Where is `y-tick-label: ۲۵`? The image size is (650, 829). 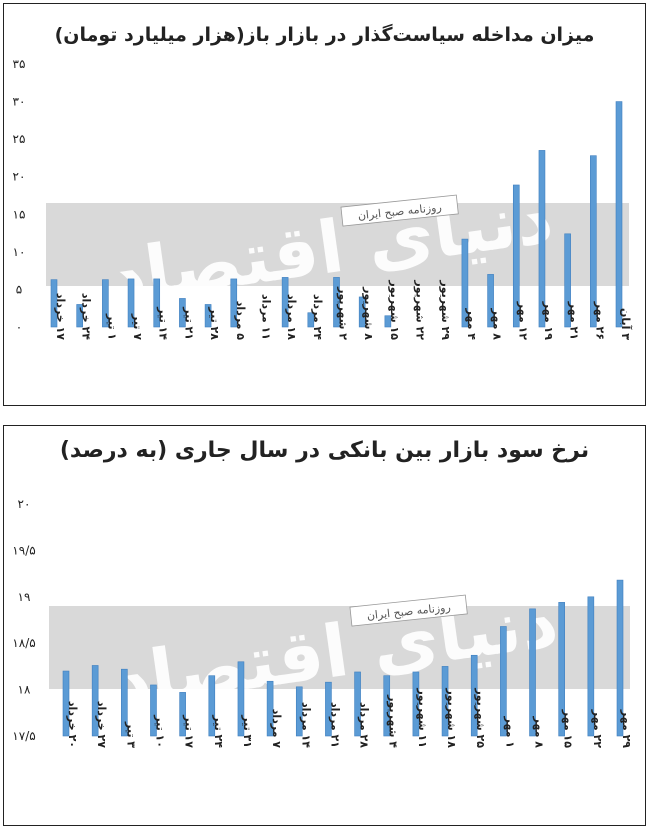 y-tick-label: ۲۵ is located at coordinates (19, 139).